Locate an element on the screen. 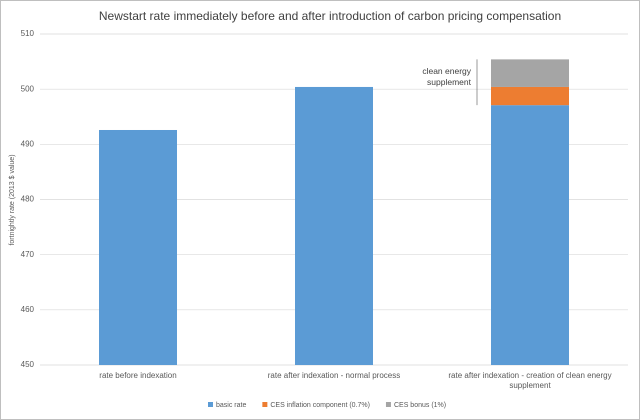  annotation: clean energy is located at coordinates (446, 71).